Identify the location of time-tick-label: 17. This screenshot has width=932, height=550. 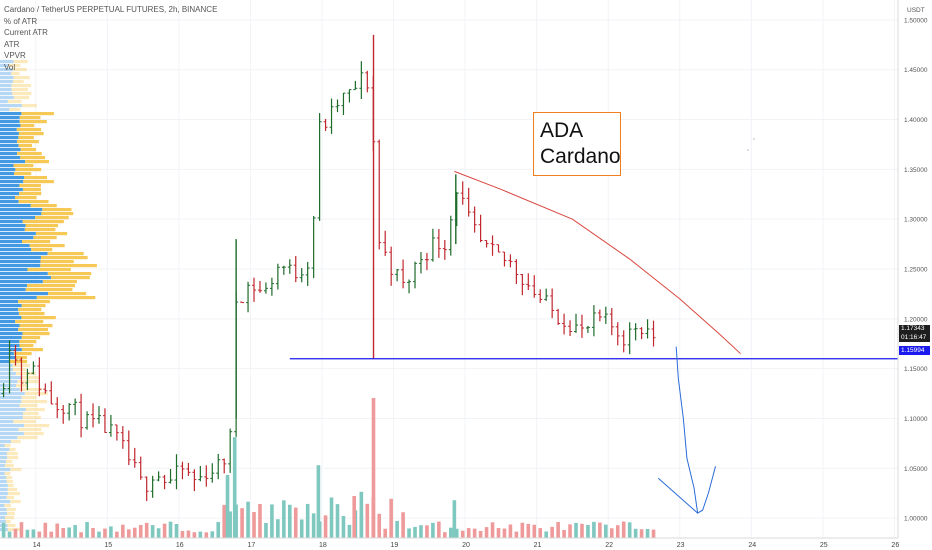
(251, 545).